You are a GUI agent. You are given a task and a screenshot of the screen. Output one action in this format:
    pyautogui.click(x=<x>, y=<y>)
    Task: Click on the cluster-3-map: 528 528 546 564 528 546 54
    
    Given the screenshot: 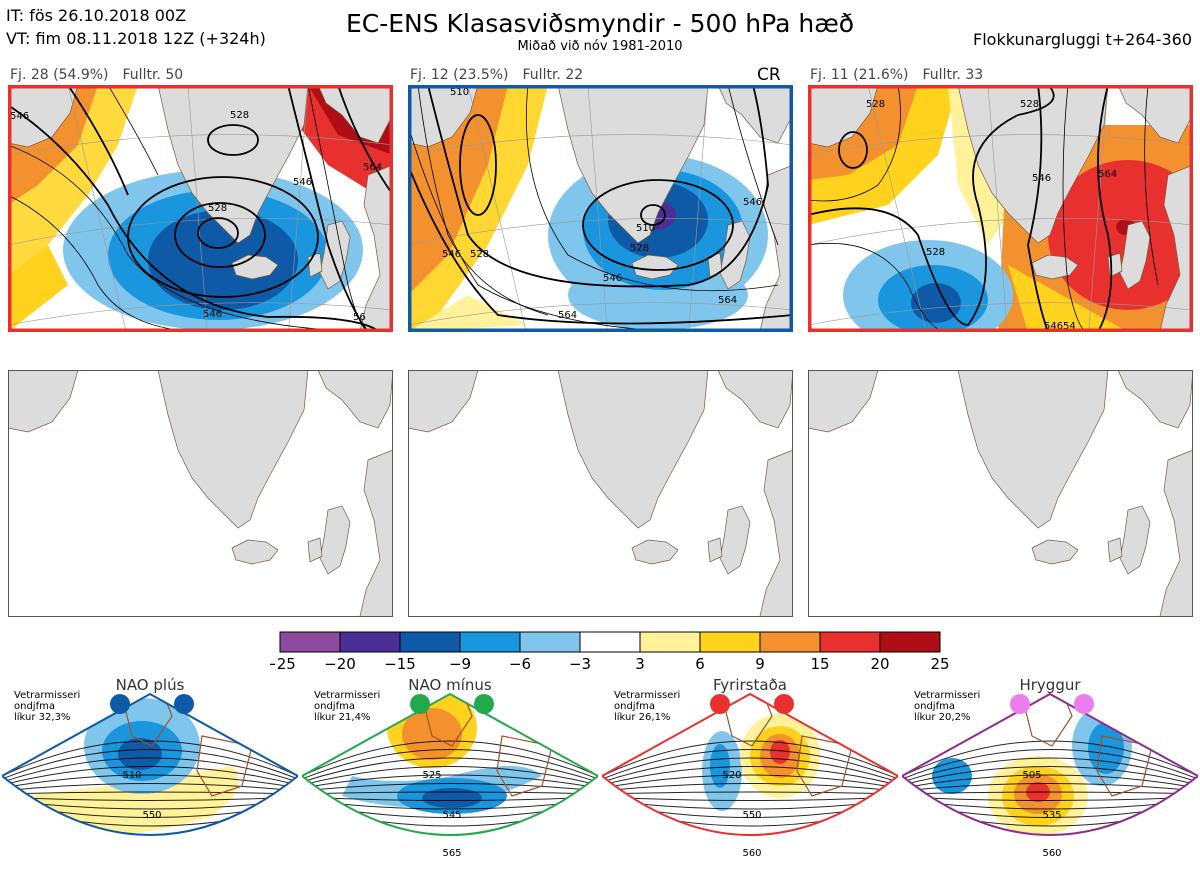 What is the action you would take?
    pyautogui.click(x=1000, y=208)
    